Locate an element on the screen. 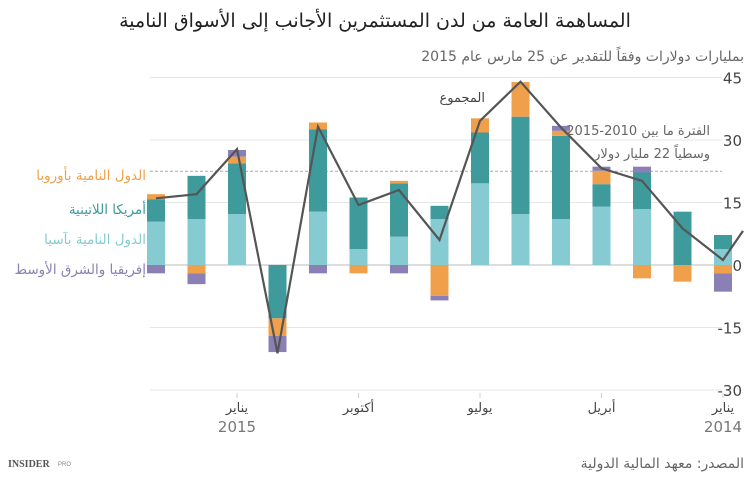 Image resolution: width=750 pixels, height=479 pixels. brand-logo: INSIDER is located at coordinates (29, 464).